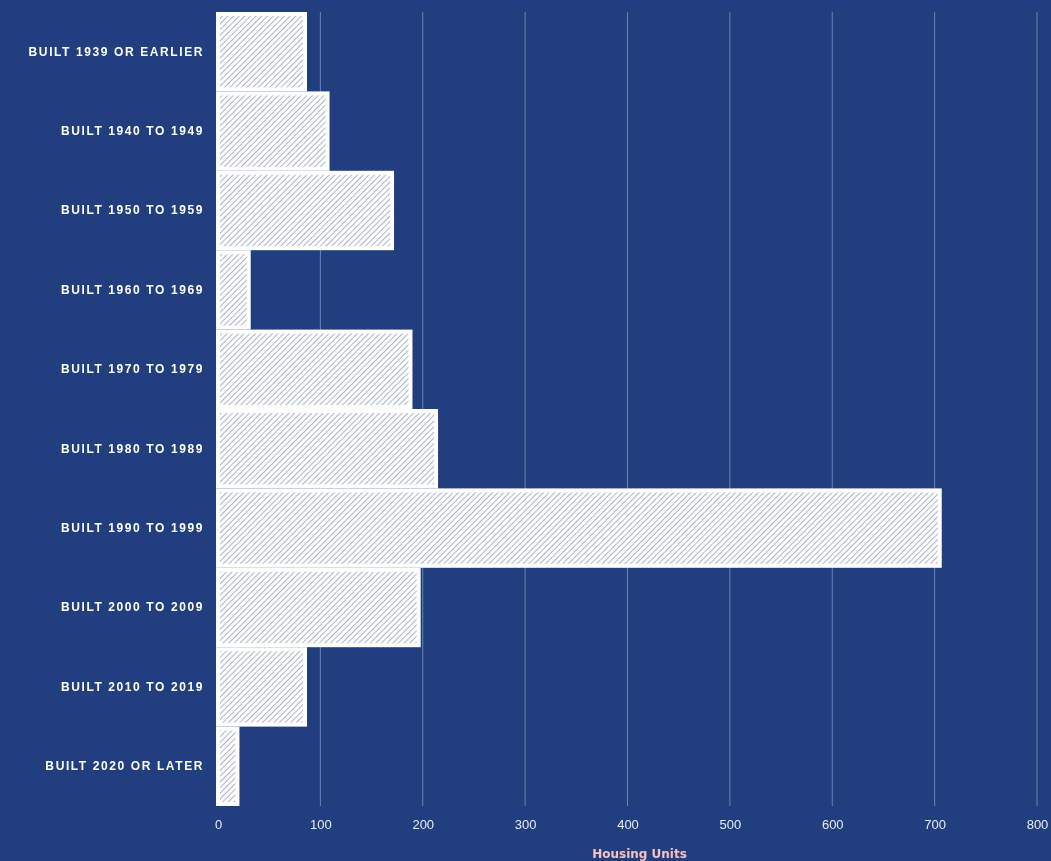 The width and height of the screenshot is (1051, 861). I want to click on x-tick-label: 800, so click(1037, 825).